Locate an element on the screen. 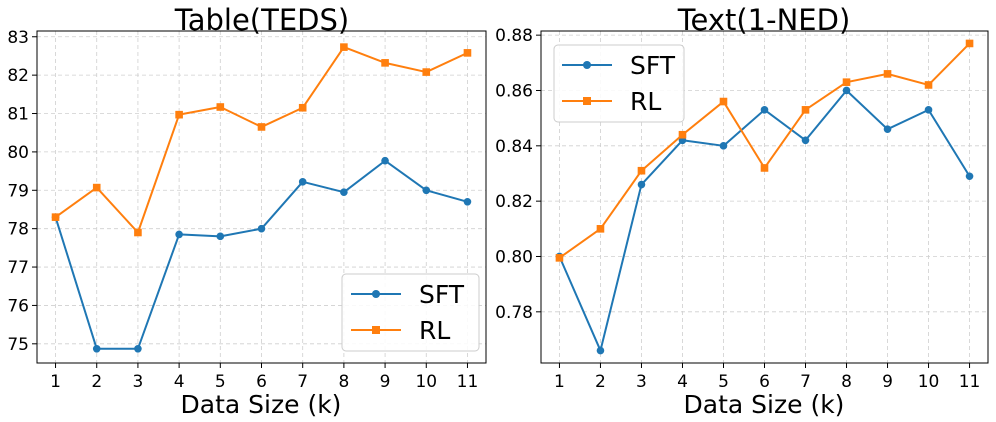  y-tick-label: 76 is located at coordinates (18, 306).